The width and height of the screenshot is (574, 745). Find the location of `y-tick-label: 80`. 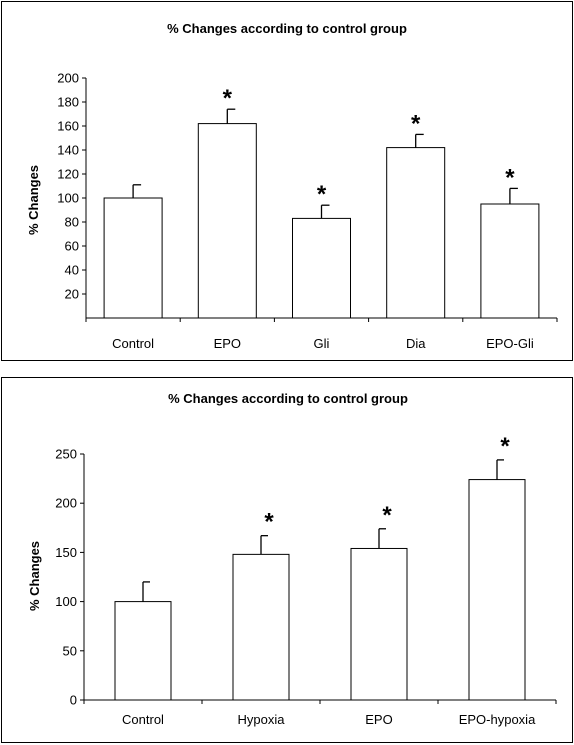

y-tick-label: 80 is located at coordinates (72, 222).